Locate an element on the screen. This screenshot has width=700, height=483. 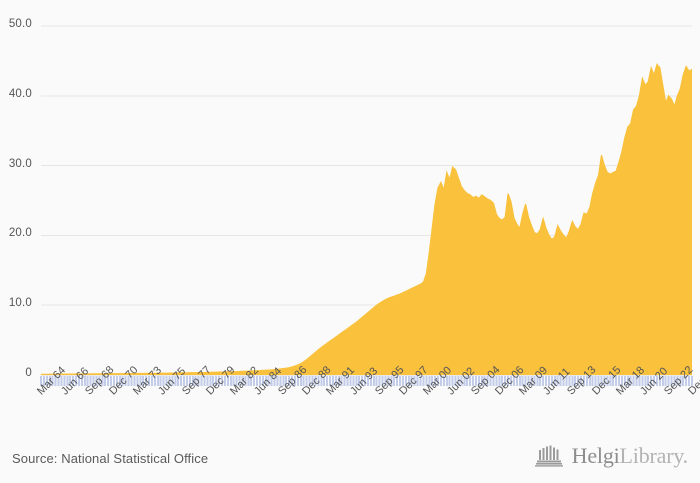
source-label: Source: National Statistical Office is located at coordinates (110, 458).